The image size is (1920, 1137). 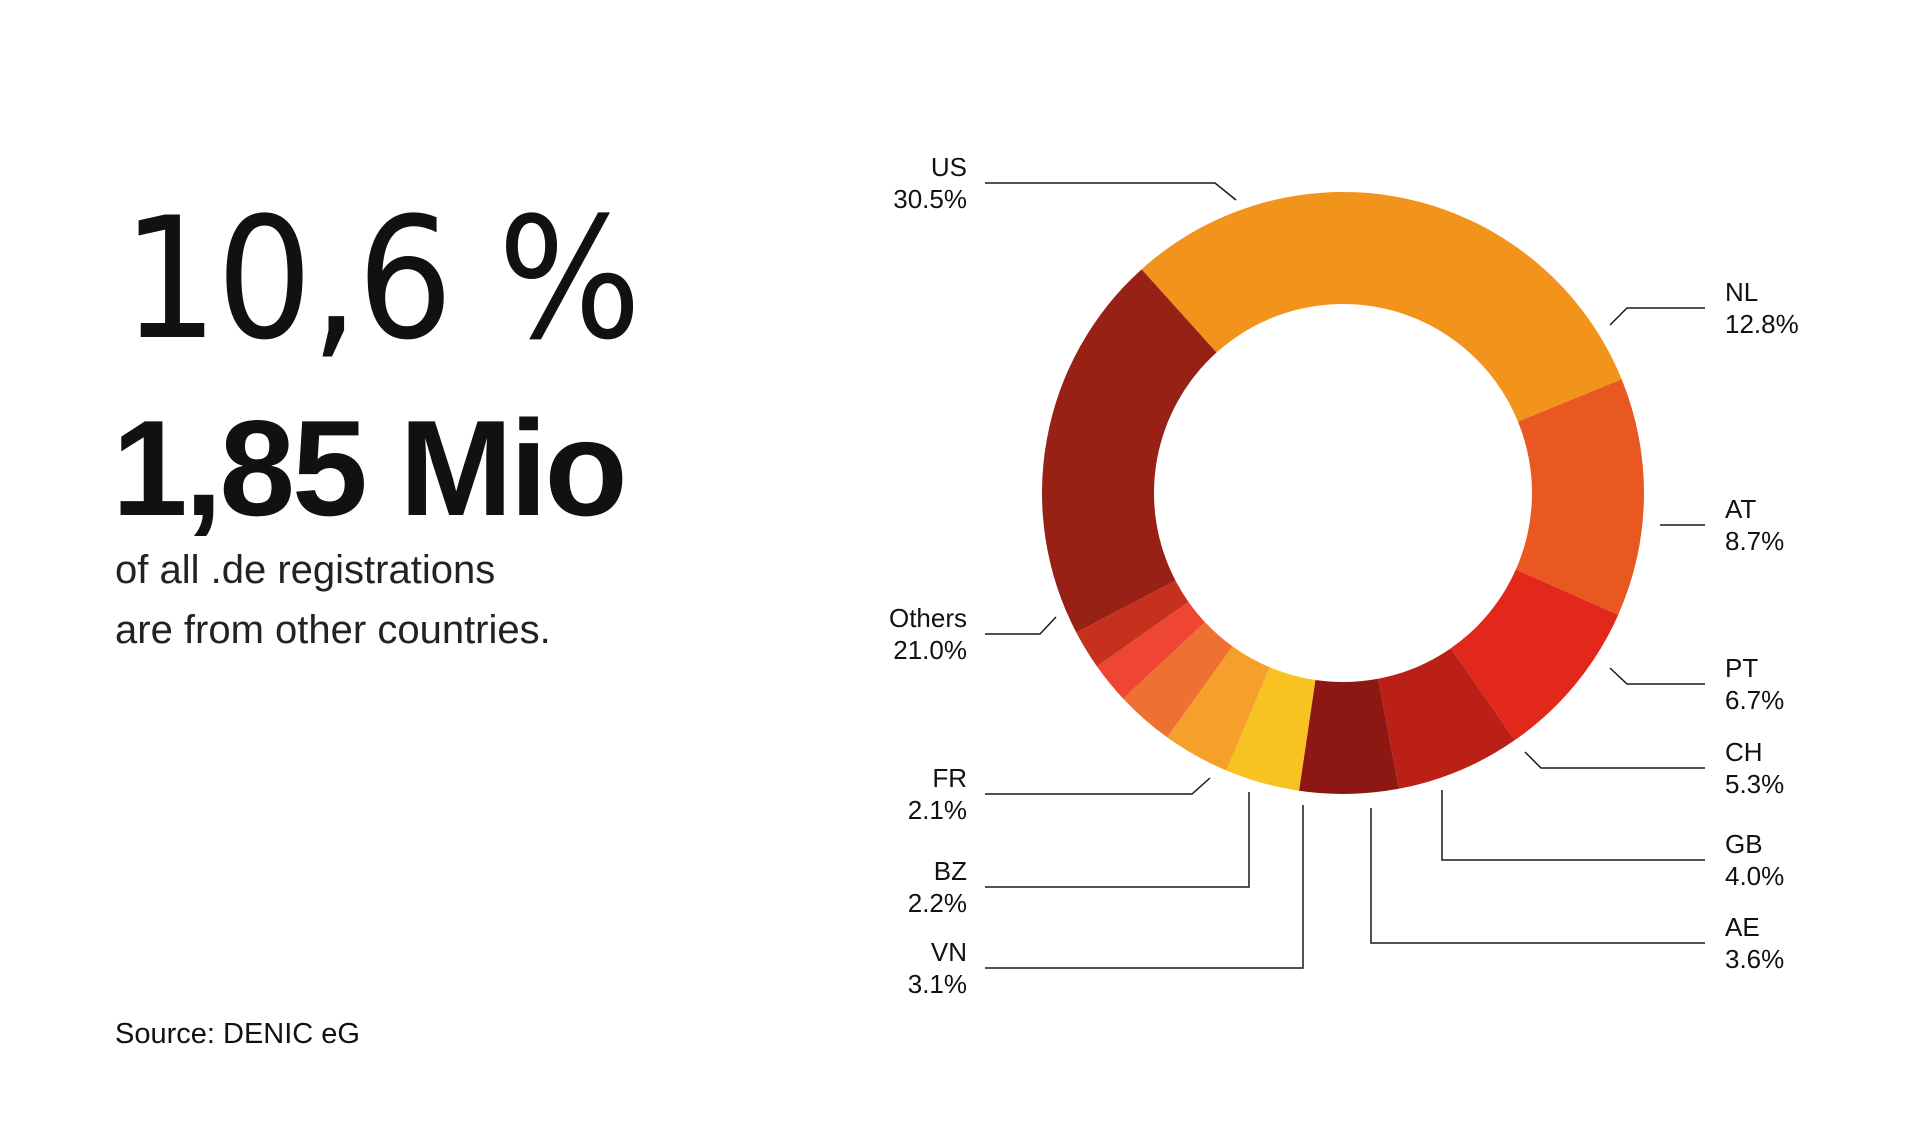 I want to click on slice-label-ae: AE, so click(x=1742, y=927).